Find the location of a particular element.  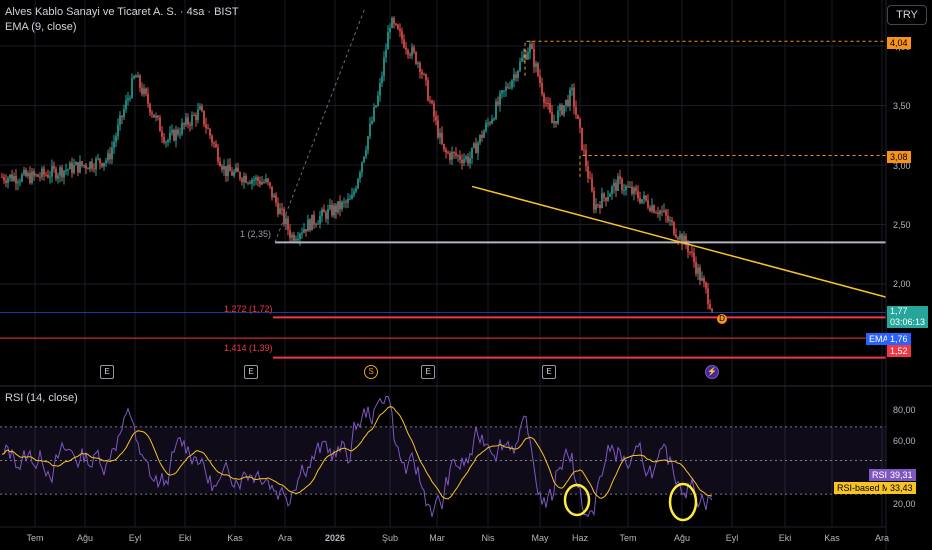

rsi-band is located at coordinates (443, 460).